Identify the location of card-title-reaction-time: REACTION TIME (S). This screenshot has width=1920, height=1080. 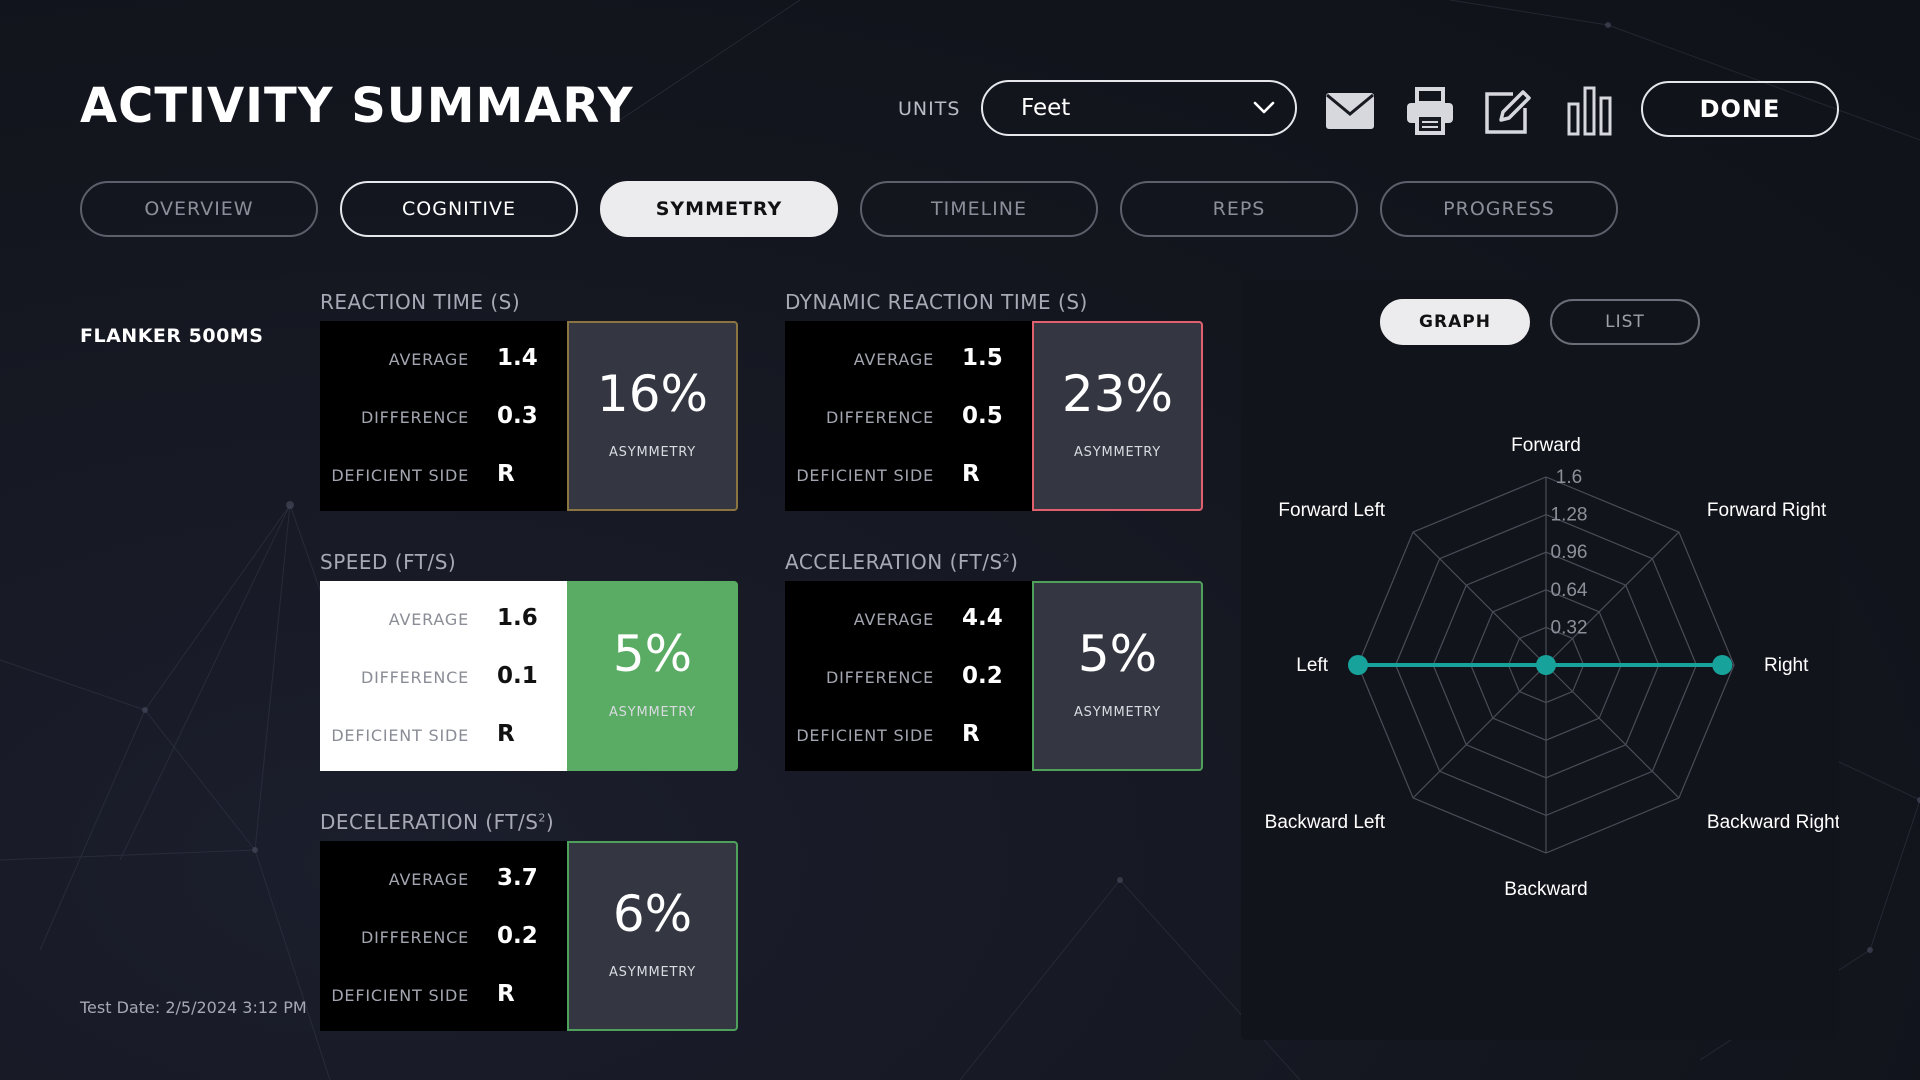
(420, 302).